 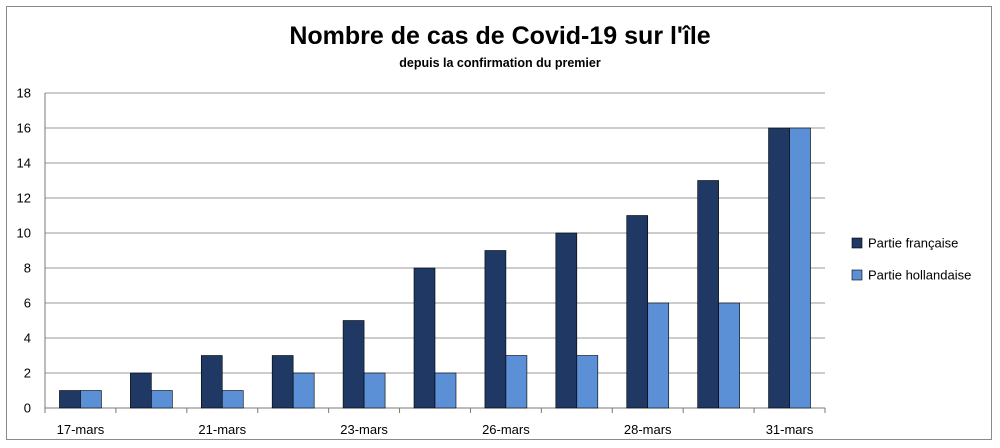 I want to click on y-tick-label: 18, so click(x=24, y=93).